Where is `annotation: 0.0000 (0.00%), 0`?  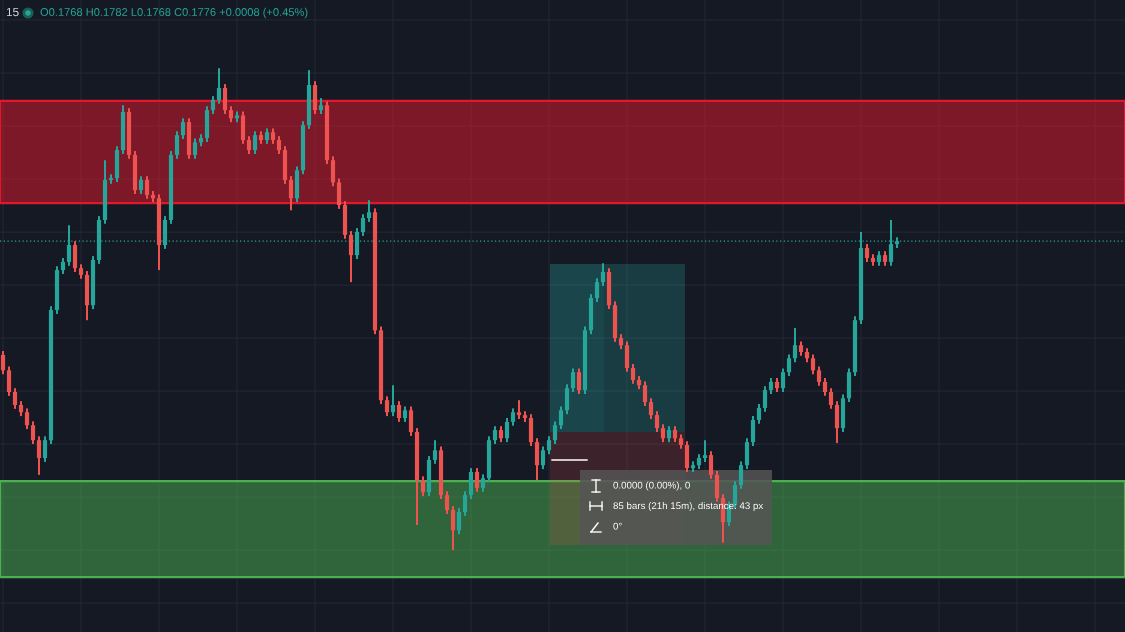 annotation: 0.0000 (0.00%), 0 is located at coordinates (651, 486).